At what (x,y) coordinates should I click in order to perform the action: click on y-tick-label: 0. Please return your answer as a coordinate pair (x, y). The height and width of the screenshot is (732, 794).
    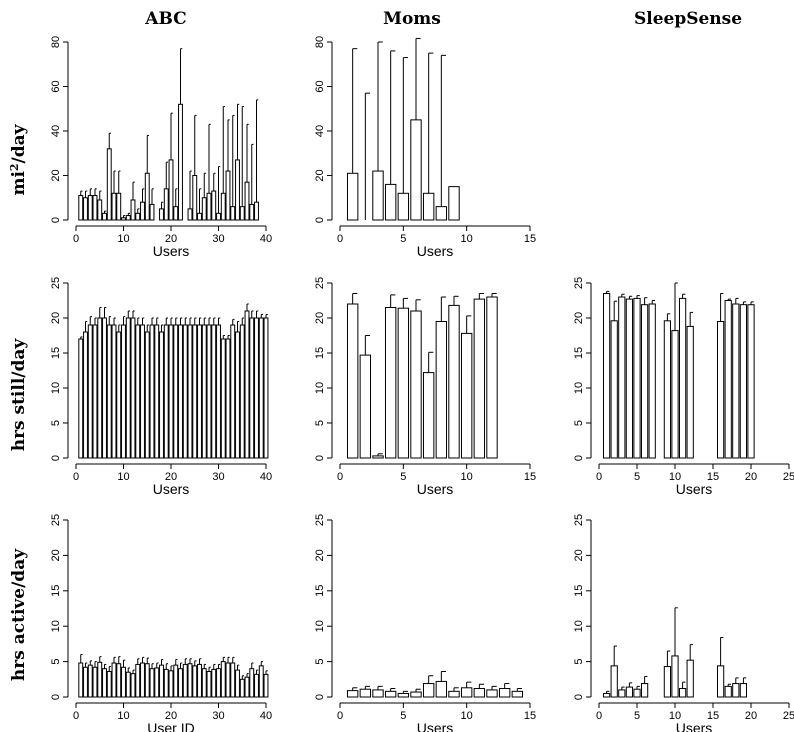
    Looking at the image, I should click on (579, 697).